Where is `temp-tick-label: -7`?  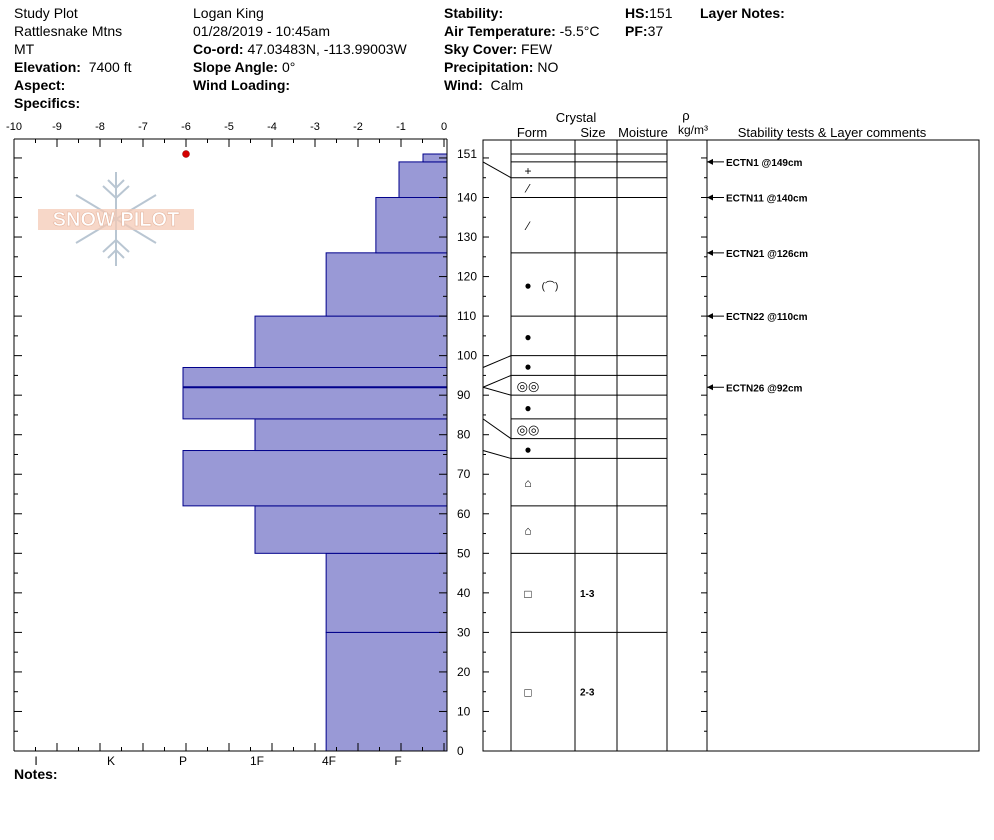 temp-tick-label: -7 is located at coordinates (143, 127).